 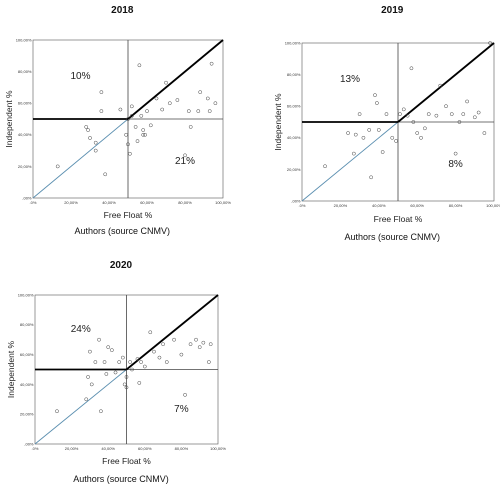 I want to click on x-tick-label: 100,00%, so click(x=223, y=202).